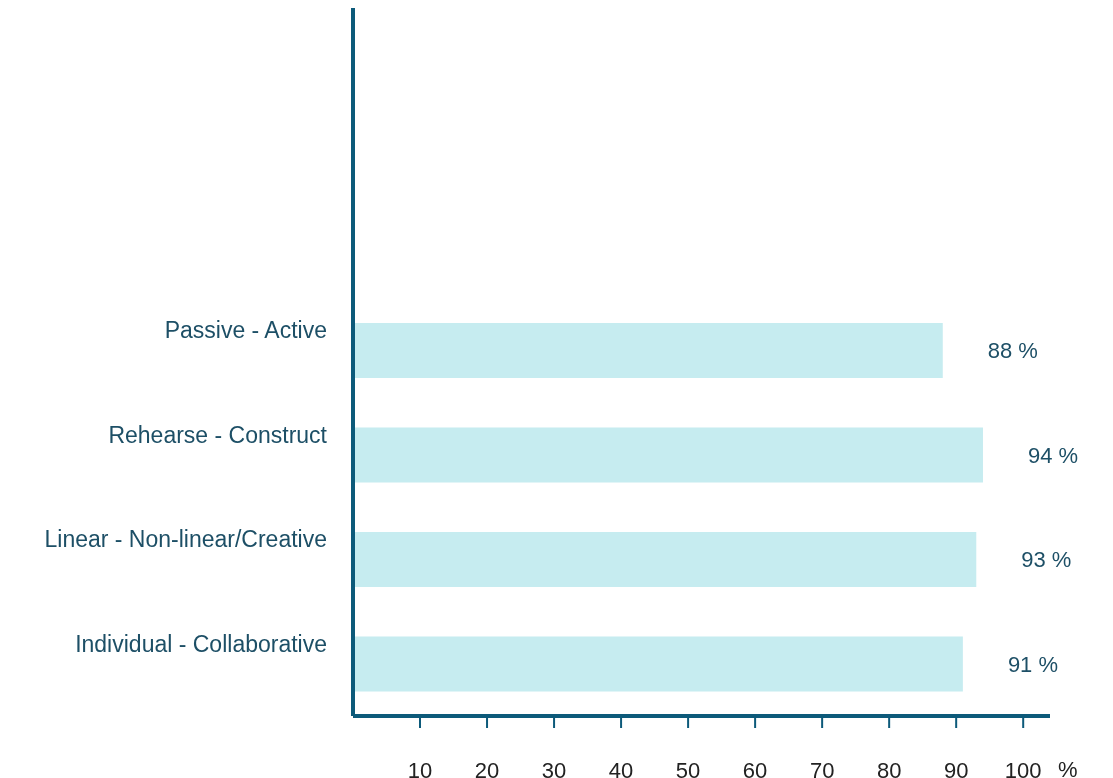 Image resolution: width=1113 pixels, height=778 pixels. What do you see at coordinates (1012, 351) in the screenshot?
I see `data-label: 88 %` at bounding box center [1012, 351].